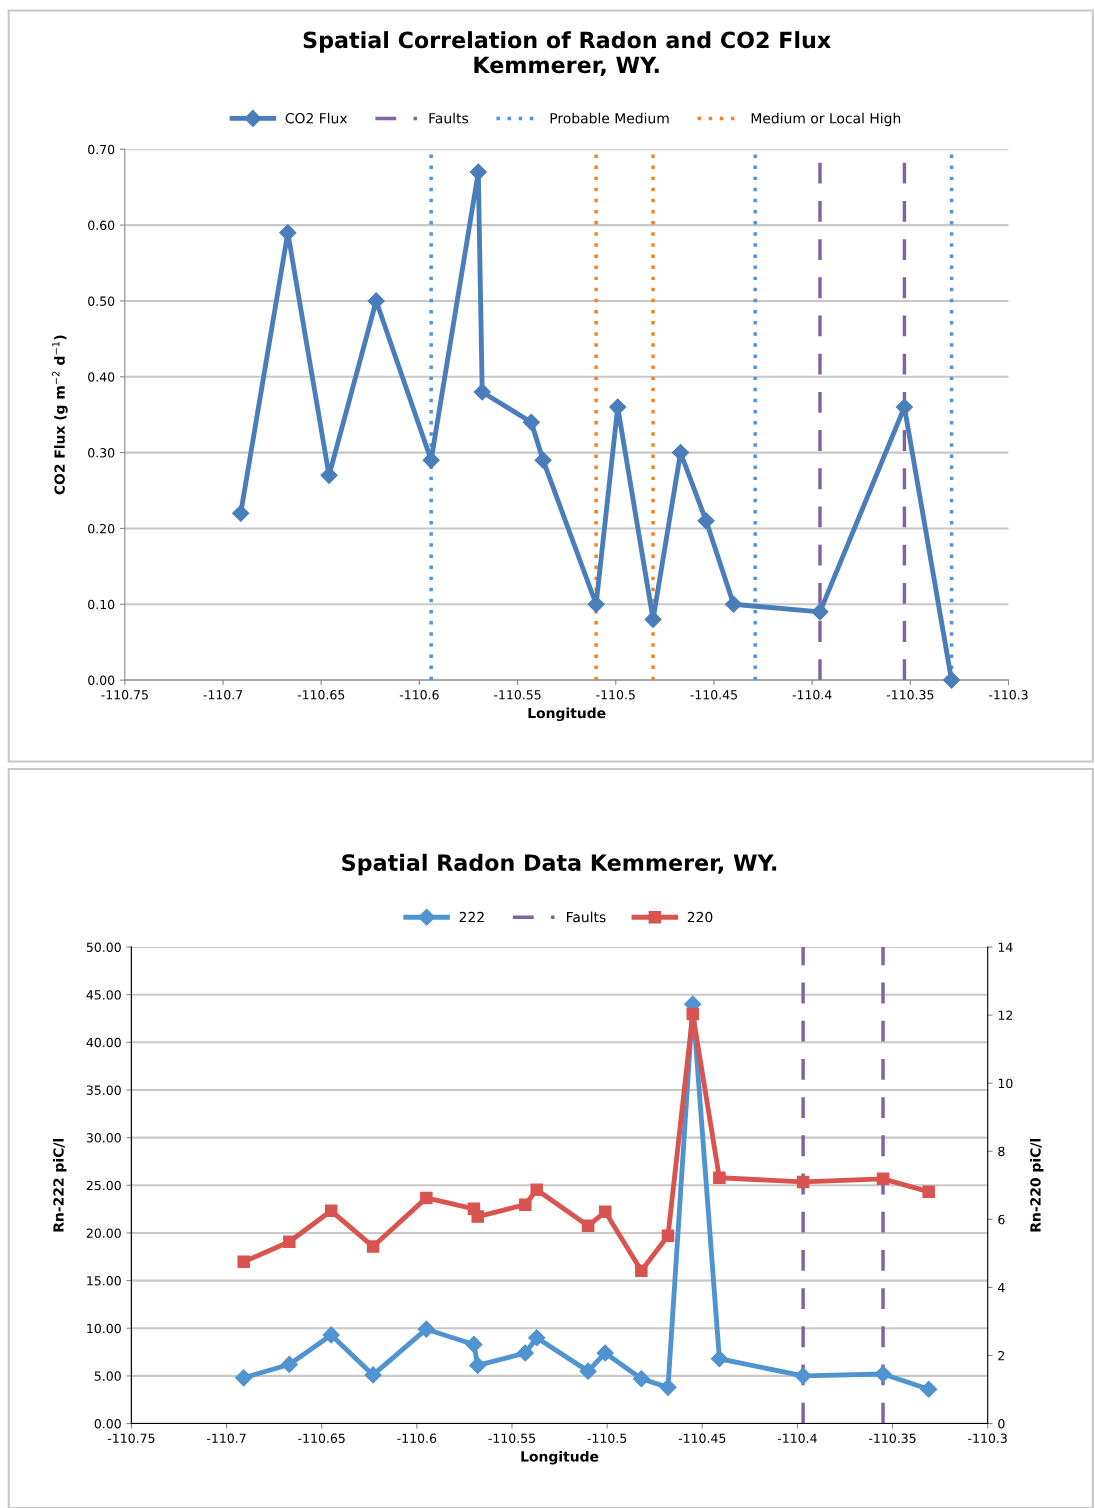  What do you see at coordinates (101, 225) in the screenshot?
I see `y-tick-label: 0.60` at bounding box center [101, 225].